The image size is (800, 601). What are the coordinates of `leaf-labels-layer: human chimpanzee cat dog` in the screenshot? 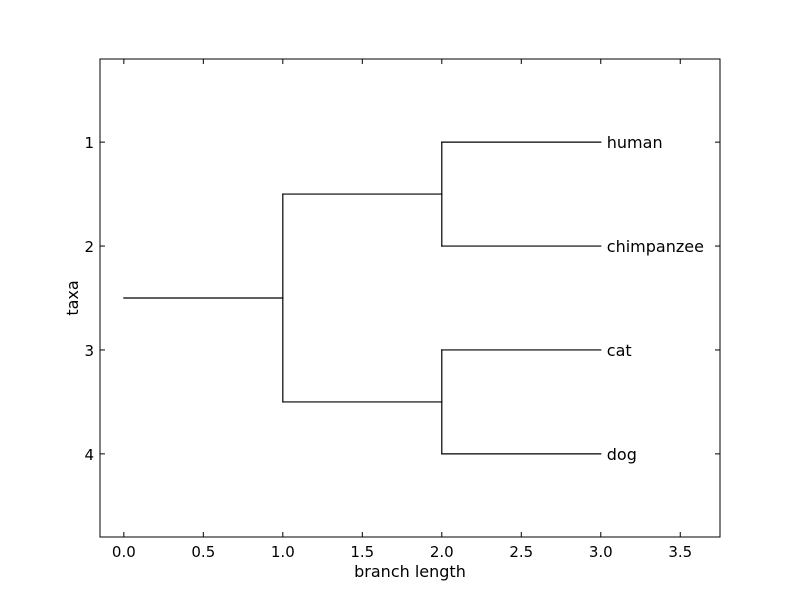 It's located at (655, 298).